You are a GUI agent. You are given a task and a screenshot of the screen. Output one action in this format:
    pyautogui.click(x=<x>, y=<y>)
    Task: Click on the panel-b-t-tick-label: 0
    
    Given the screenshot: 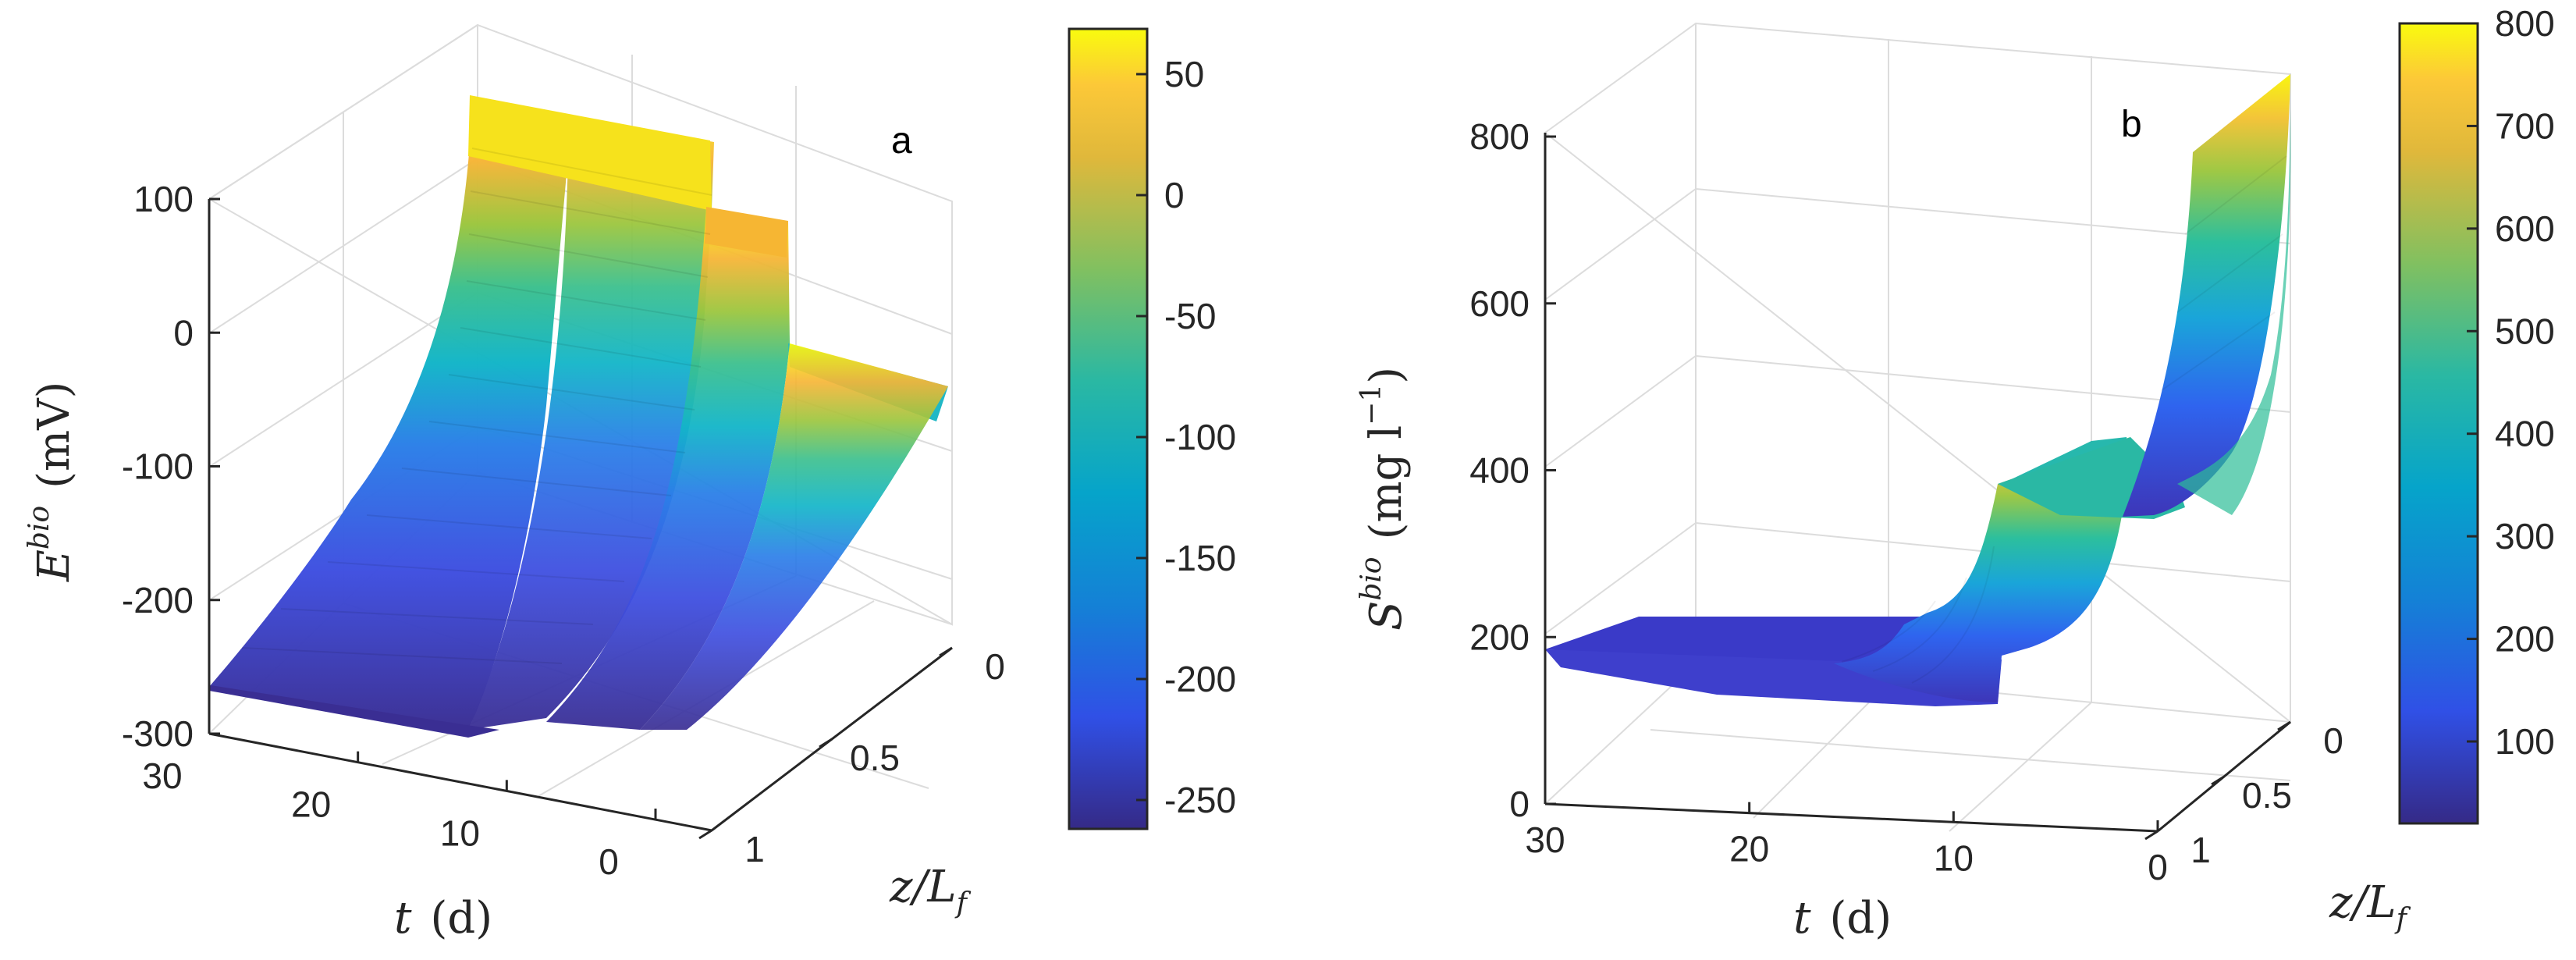 What is the action you would take?
    pyautogui.click(x=2158, y=867)
    